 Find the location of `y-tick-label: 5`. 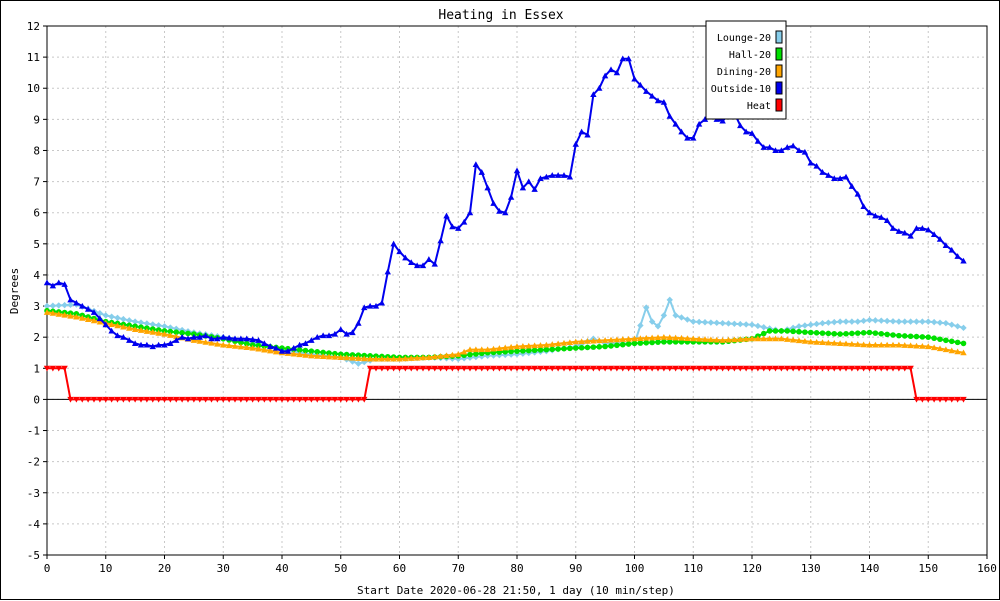

y-tick-label: 5 is located at coordinates (36, 244).